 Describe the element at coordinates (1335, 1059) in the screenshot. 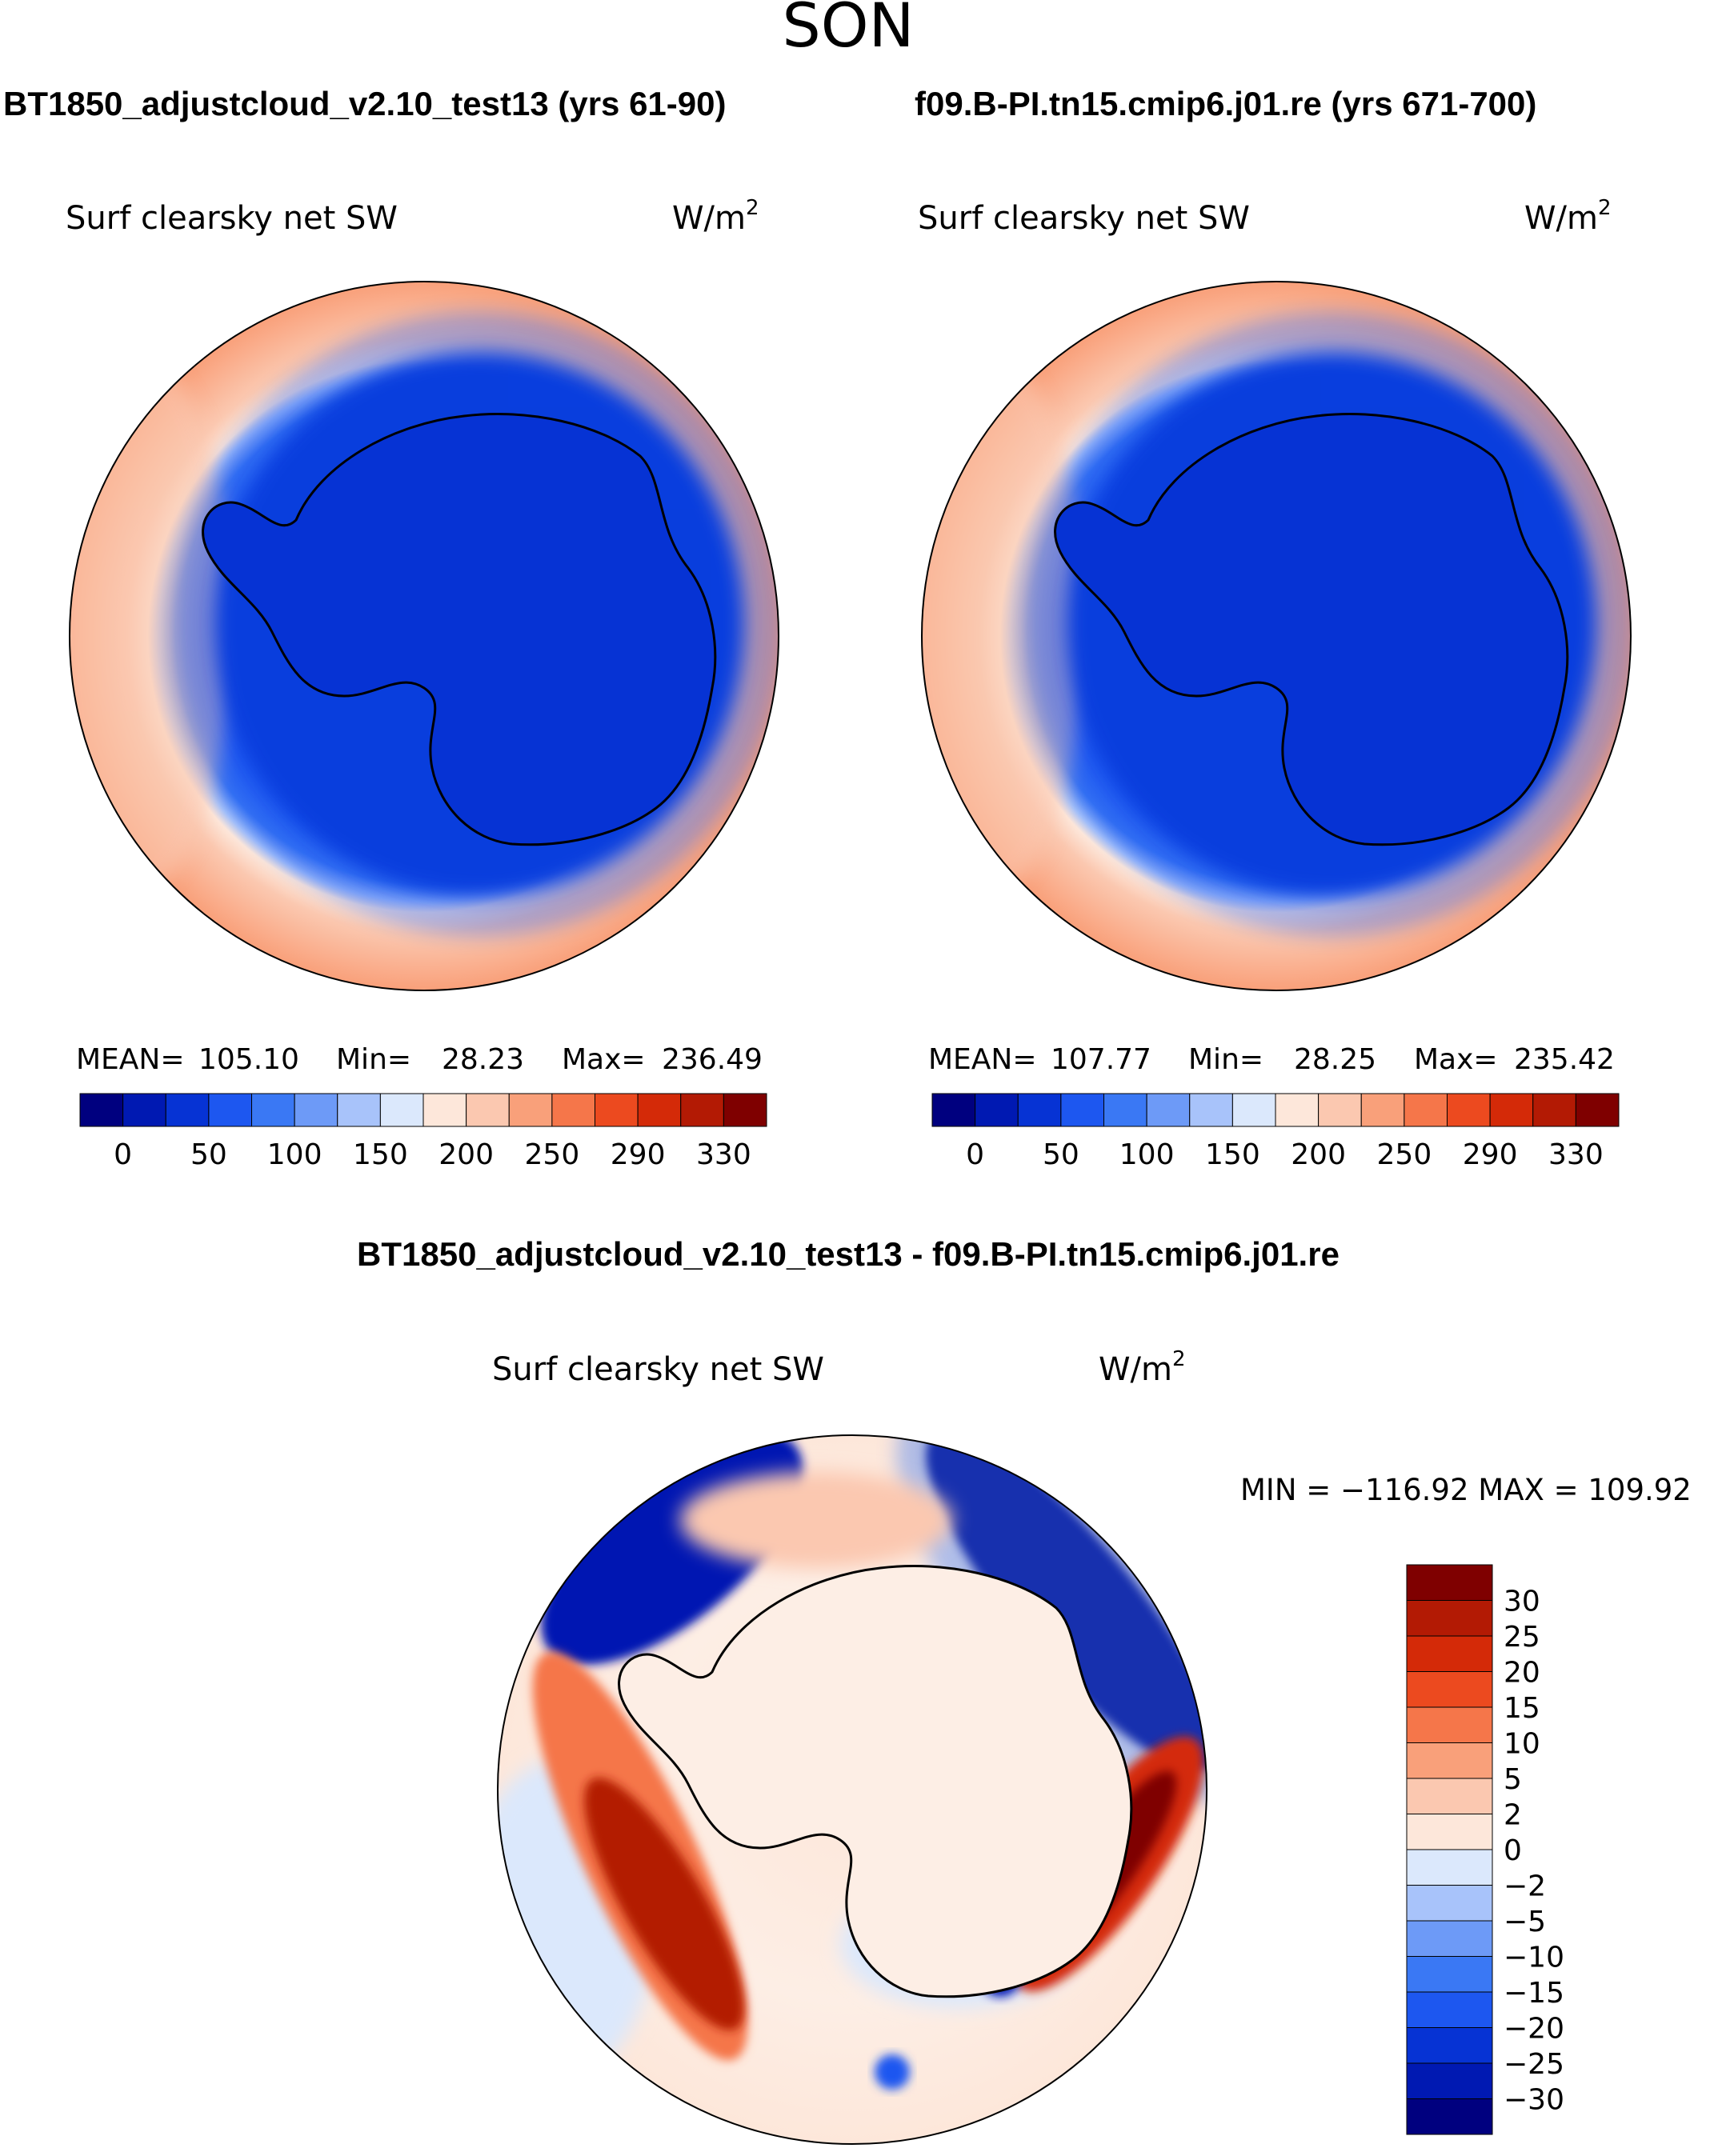

I see `min-value: 28.25` at that location.